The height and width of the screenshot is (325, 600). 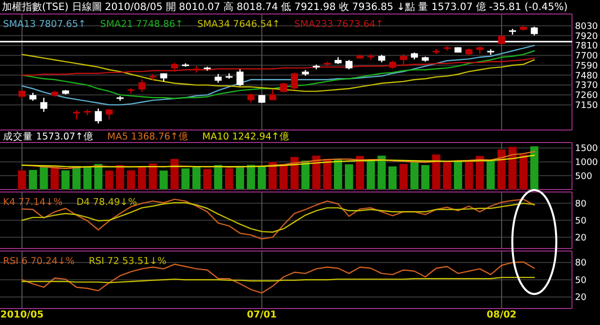 I want to click on y-tick-label: 7590, so click(x=586, y=66).